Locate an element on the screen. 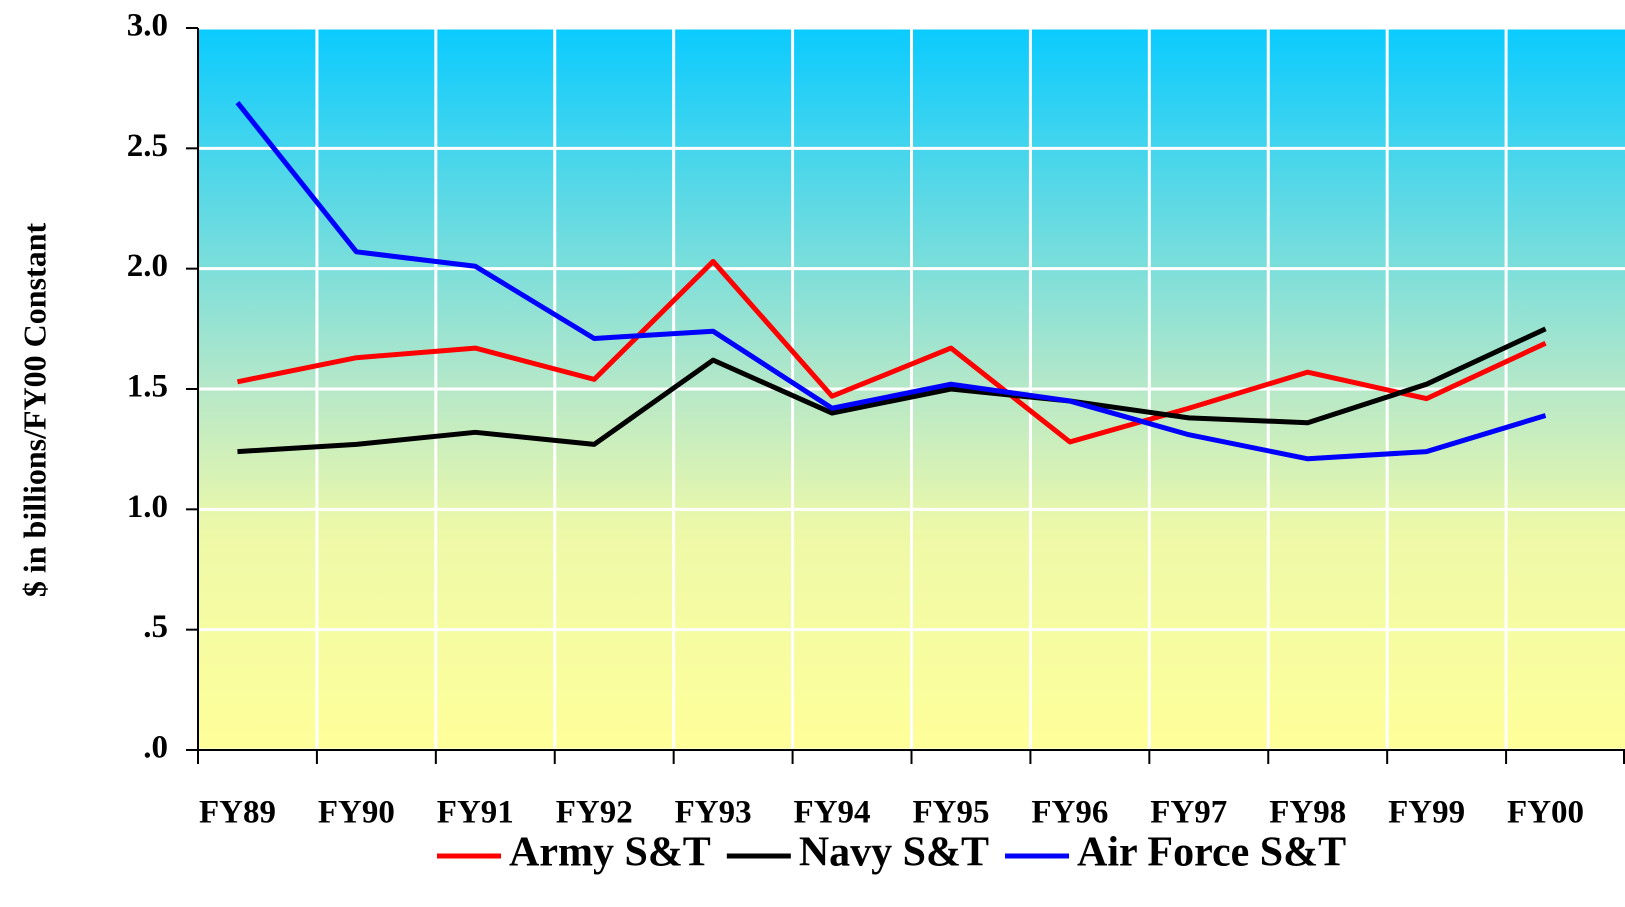 The image size is (1625, 907). y-axis-label: $ in billions/FY00 Constant is located at coordinates (34, 410).